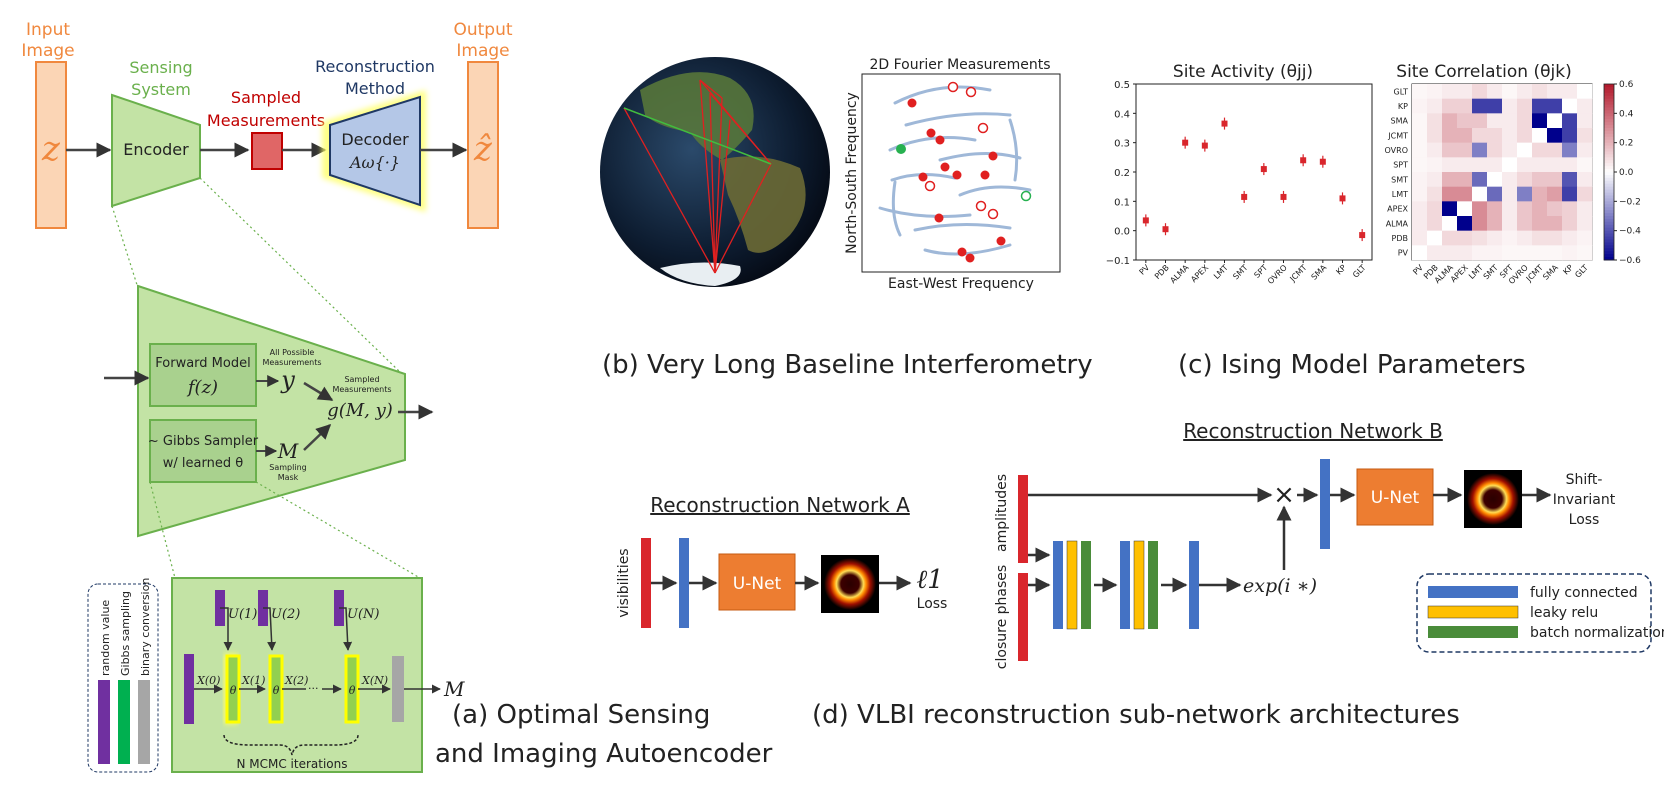 Image resolution: width=1664 pixels, height=792 pixels. I want to click on activity-xtick-label: LMT, so click(1221, 272).